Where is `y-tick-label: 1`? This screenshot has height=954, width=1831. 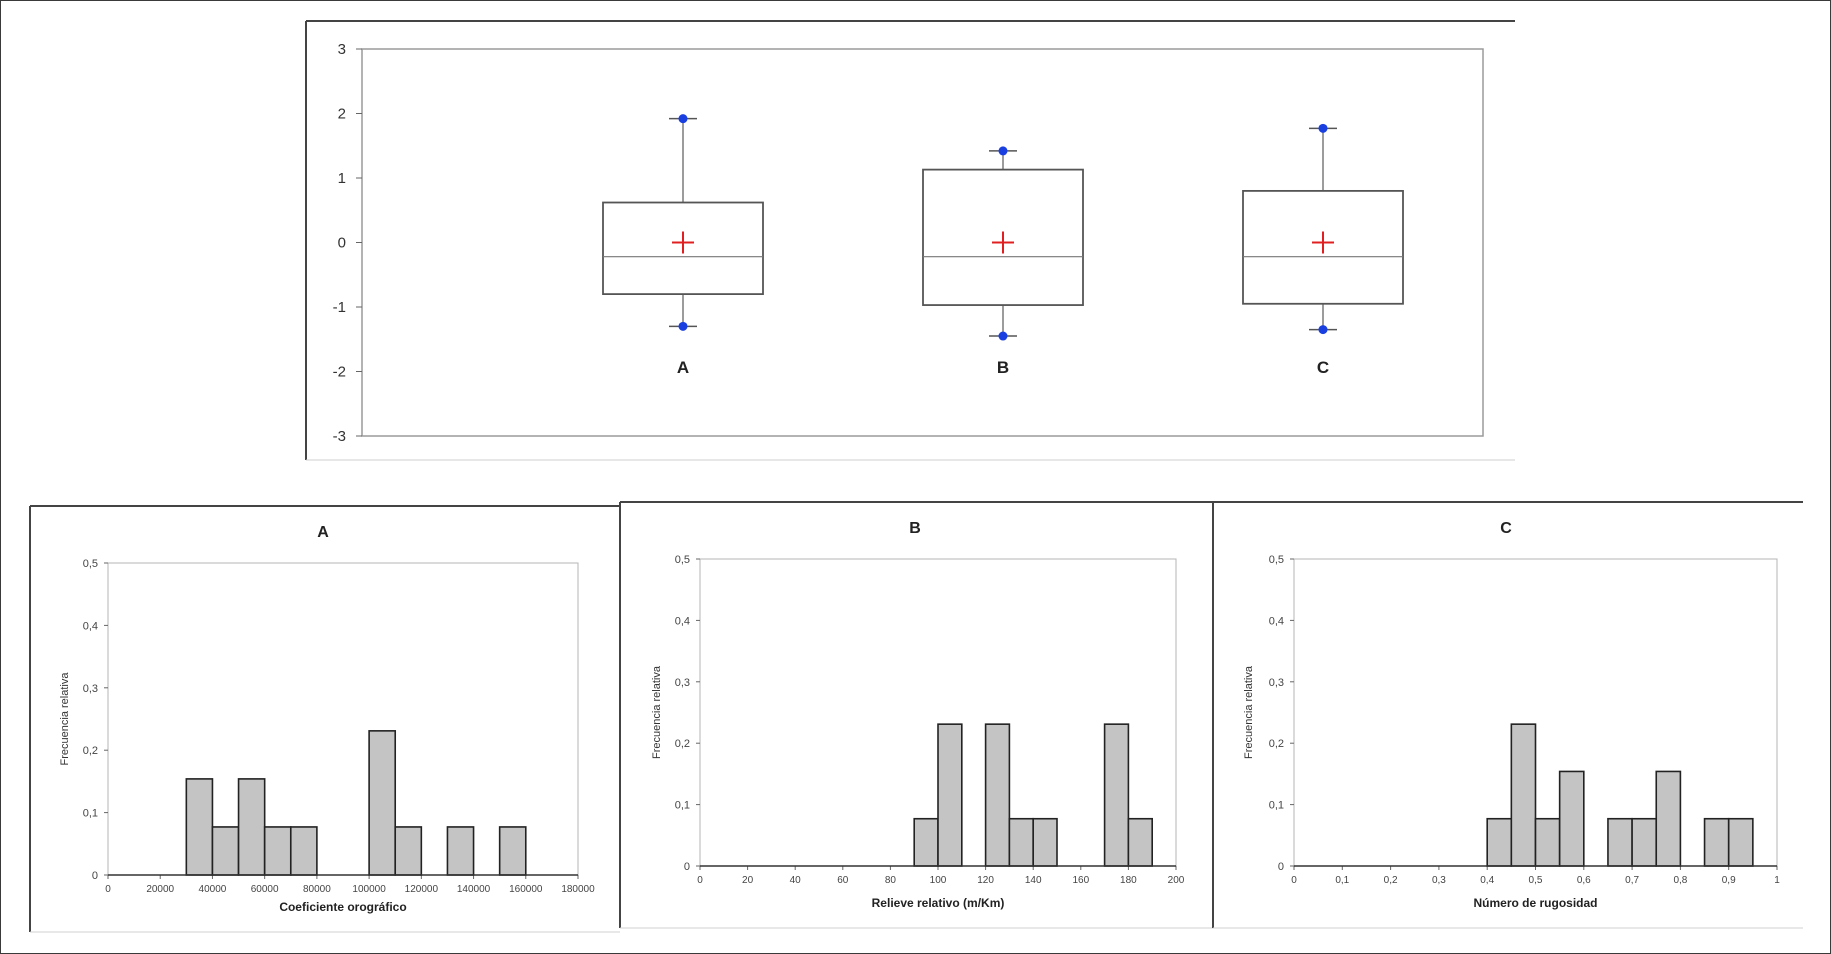
y-tick-label: 1 is located at coordinates (342, 178).